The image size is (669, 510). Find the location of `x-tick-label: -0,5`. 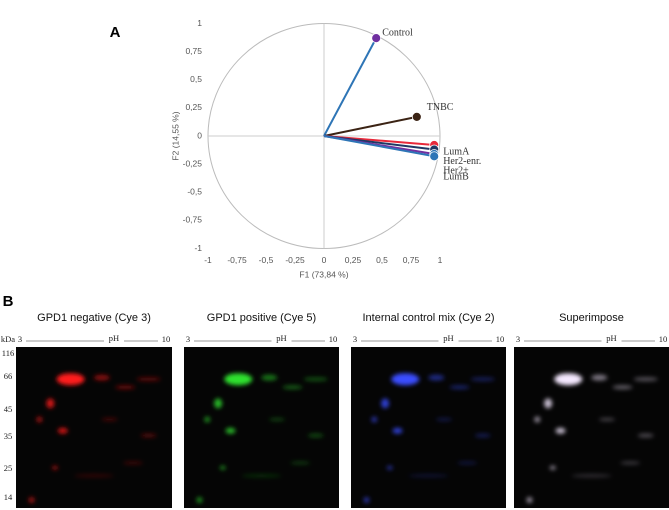

x-tick-label: -0,5 is located at coordinates (266, 260).